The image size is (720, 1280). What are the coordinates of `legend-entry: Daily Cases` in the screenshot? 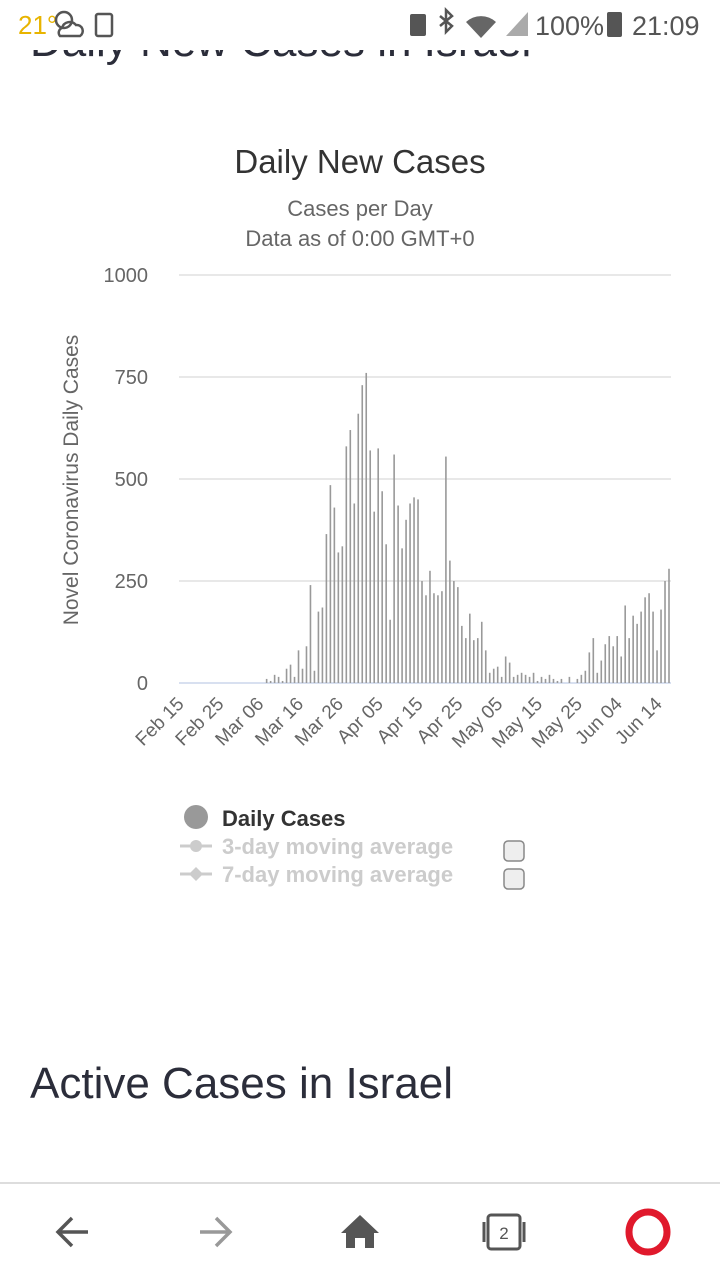 It's located at (284, 818).